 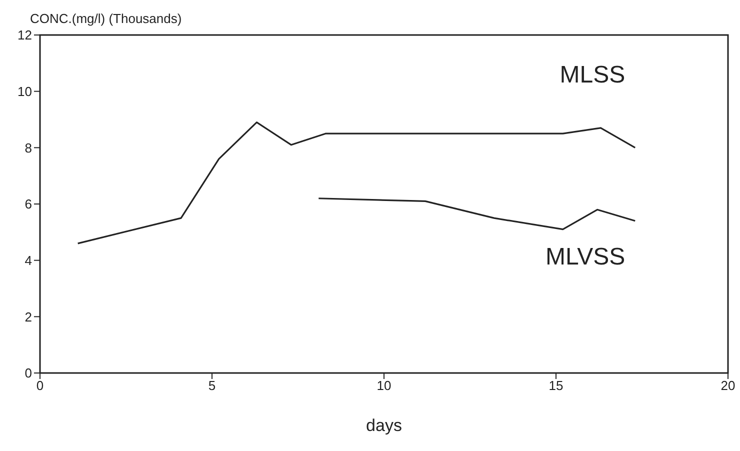 What do you see at coordinates (28, 204) in the screenshot?
I see `y-tick-label: 6` at bounding box center [28, 204].